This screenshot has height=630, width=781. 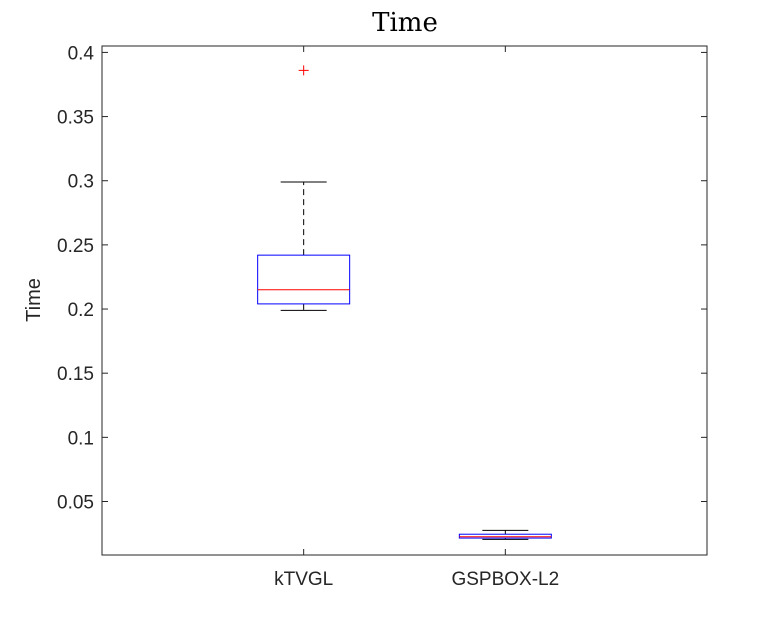 What do you see at coordinates (34, 300) in the screenshot?
I see `y-axis-label: Time` at bounding box center [34, 300].